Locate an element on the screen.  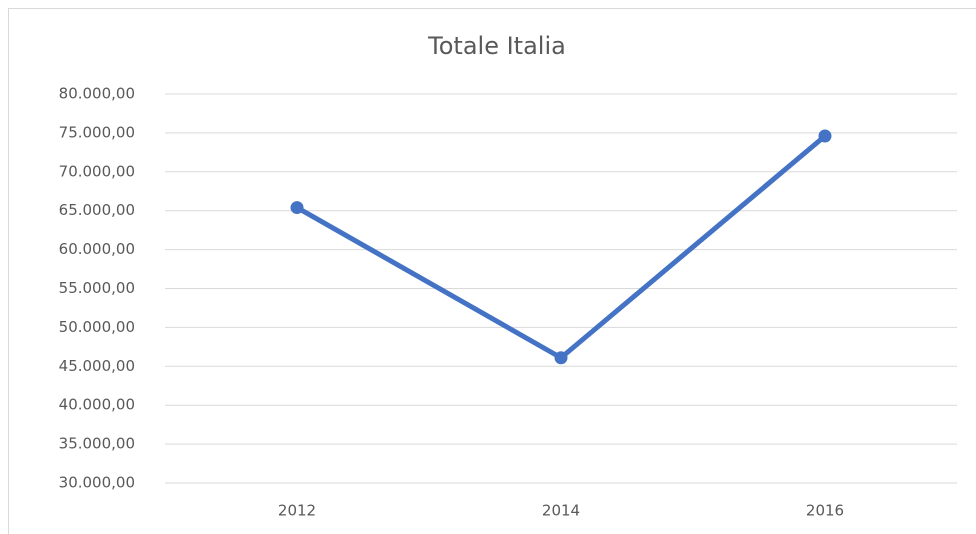
y-tick-label: 80.000,00 is located at coordinates (97, 94).